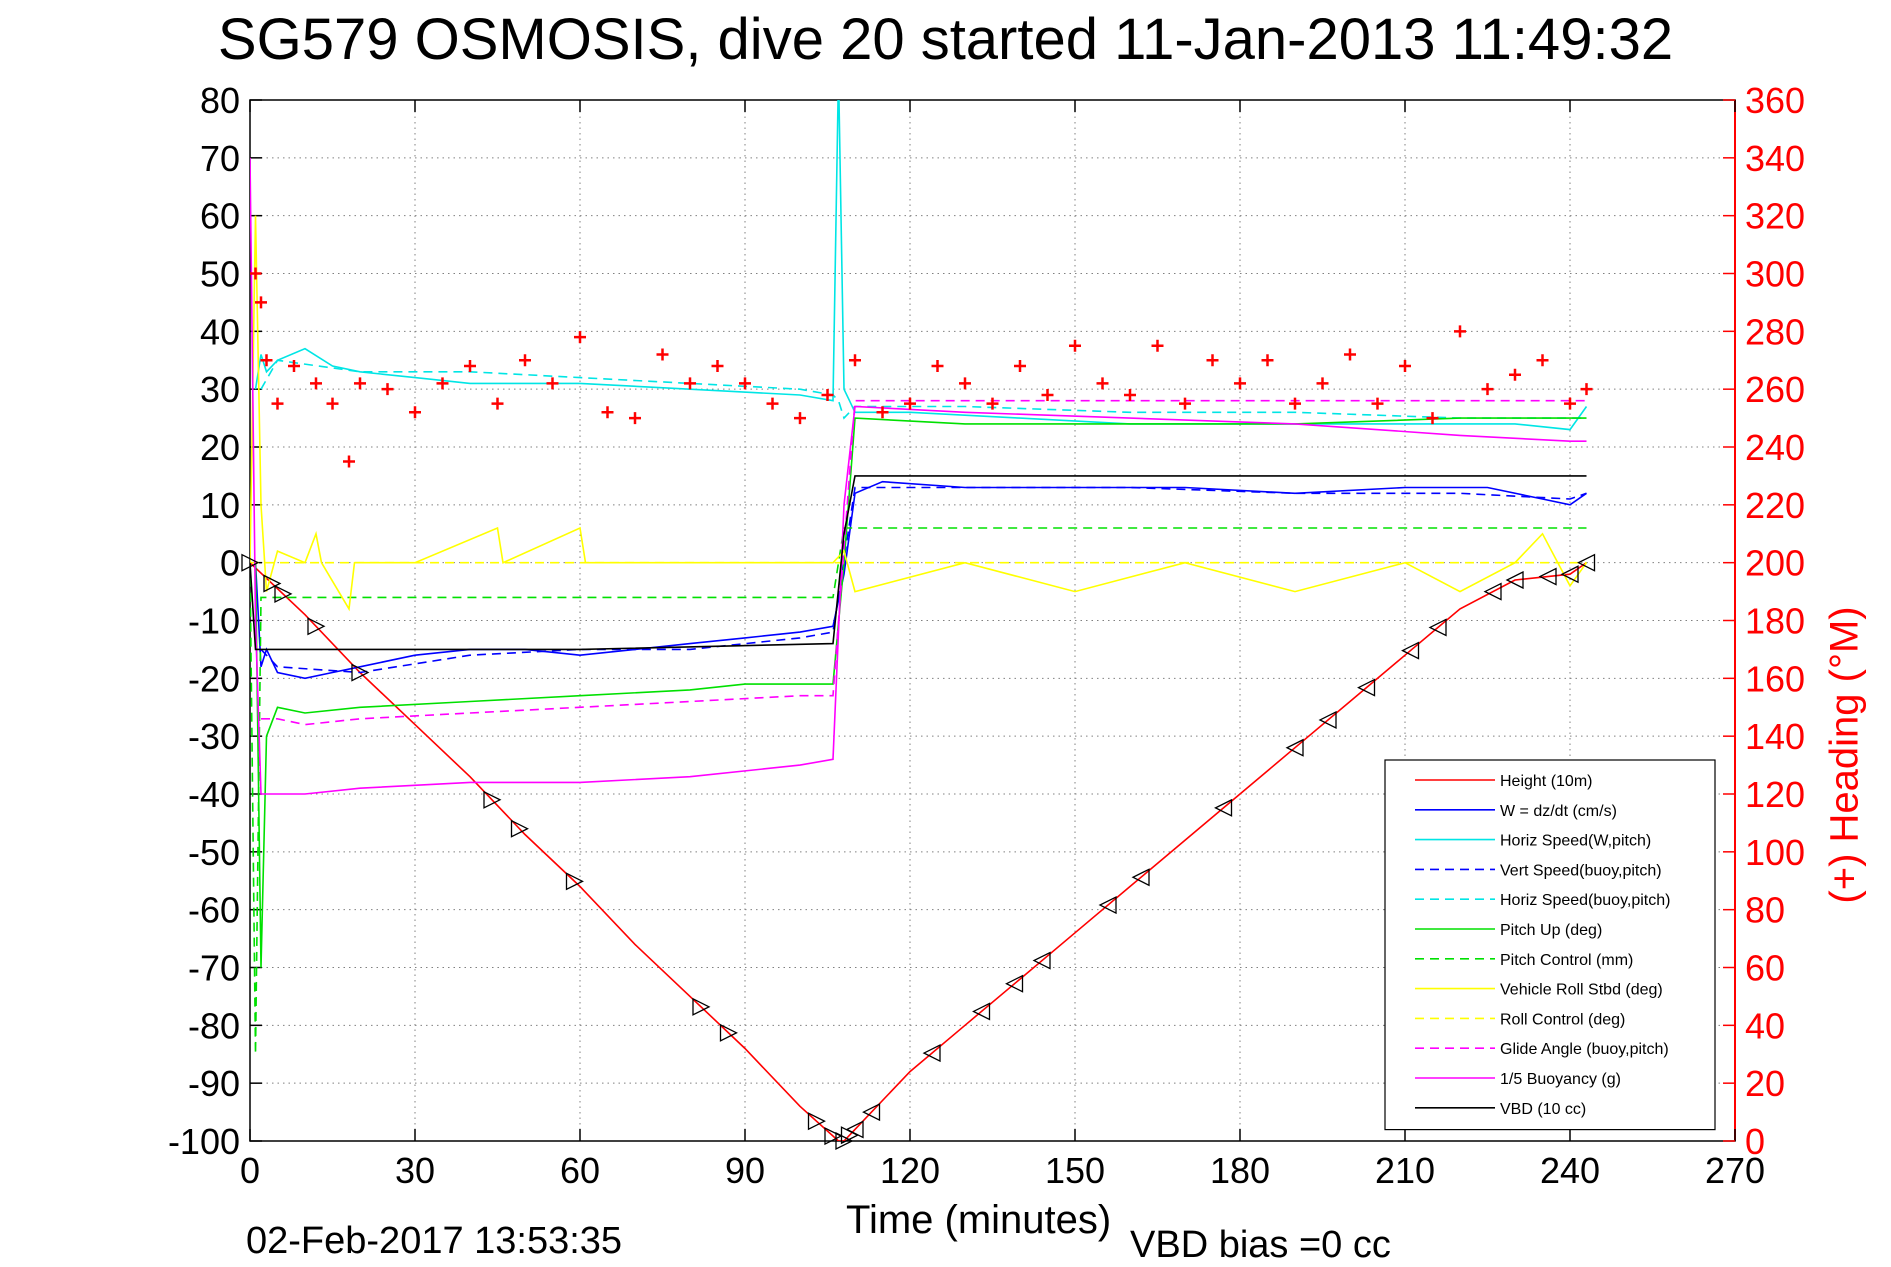  Describe the element at coordinates (979, 1220) in the screenshot. I see `x-axis-label: Time (minutes)` at that location.